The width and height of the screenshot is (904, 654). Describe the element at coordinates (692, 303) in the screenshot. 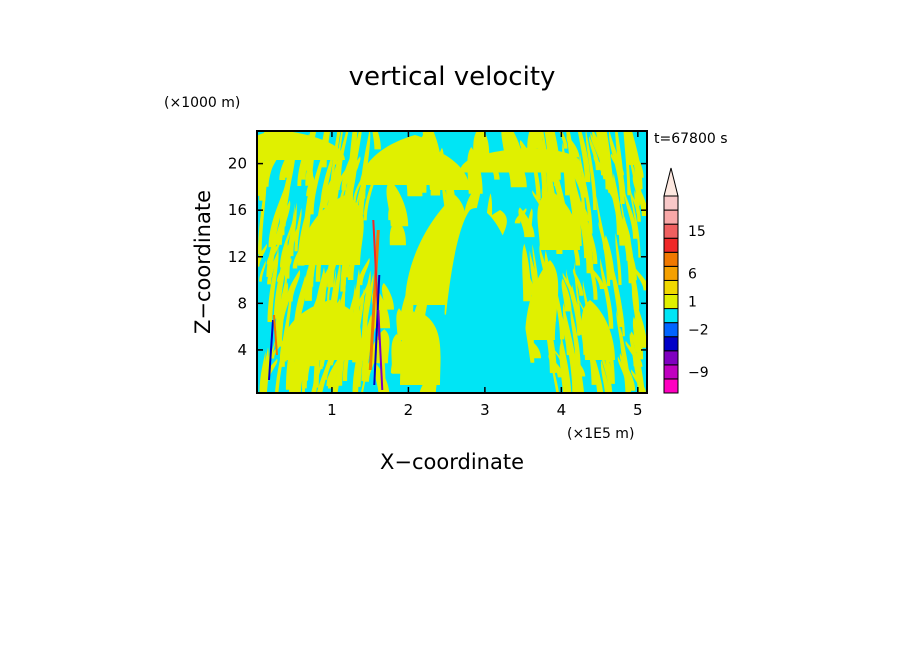

I see `colorbar-label: 1` at that location.